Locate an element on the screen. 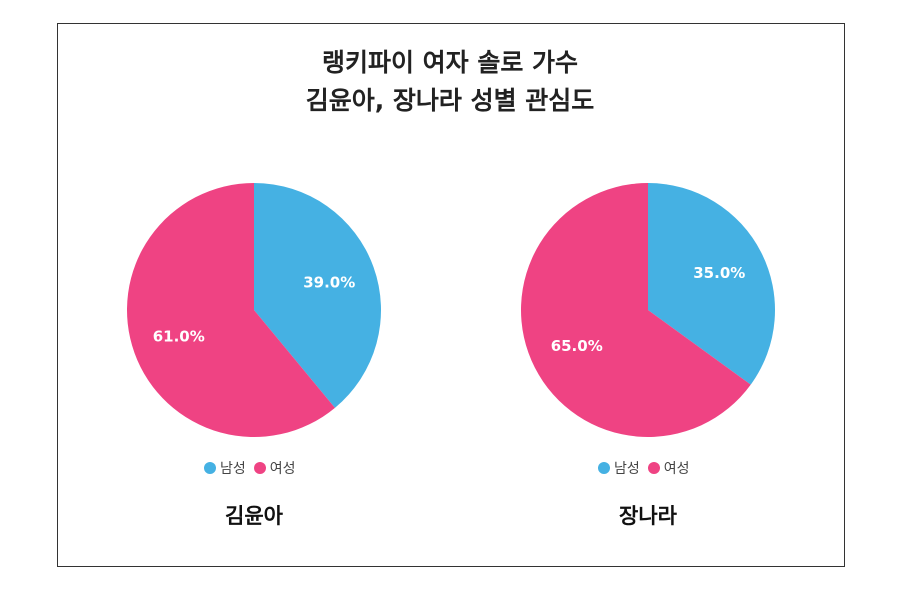 Image resolution: width=900 pixels, height=590 pixels. pie-chart-jang-nara: 35.0% 65.0% is located at coordinates (648, 310).